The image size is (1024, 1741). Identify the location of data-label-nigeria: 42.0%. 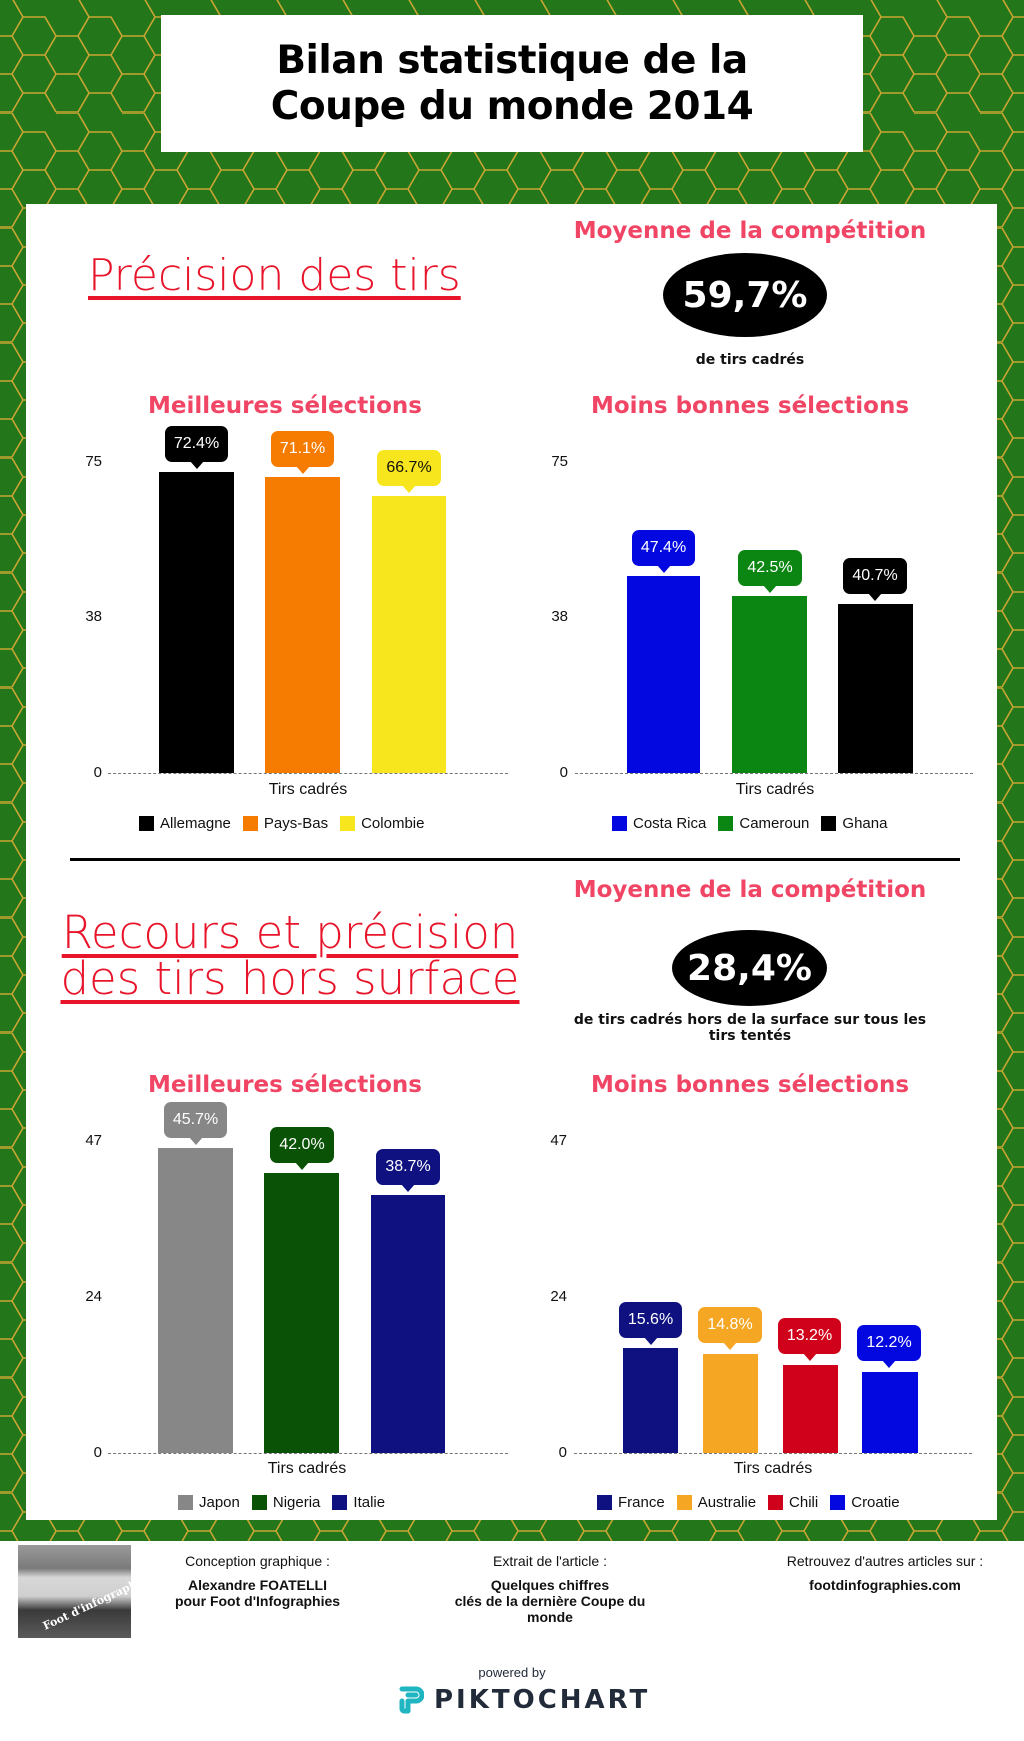
(302, 1148).